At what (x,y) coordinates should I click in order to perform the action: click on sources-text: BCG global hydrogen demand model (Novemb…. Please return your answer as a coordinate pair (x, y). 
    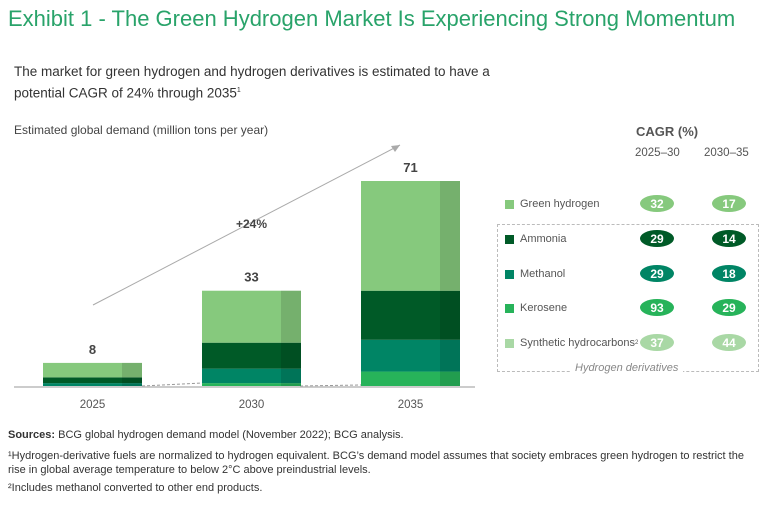
    Looking at the image, I should click on (229, 435).